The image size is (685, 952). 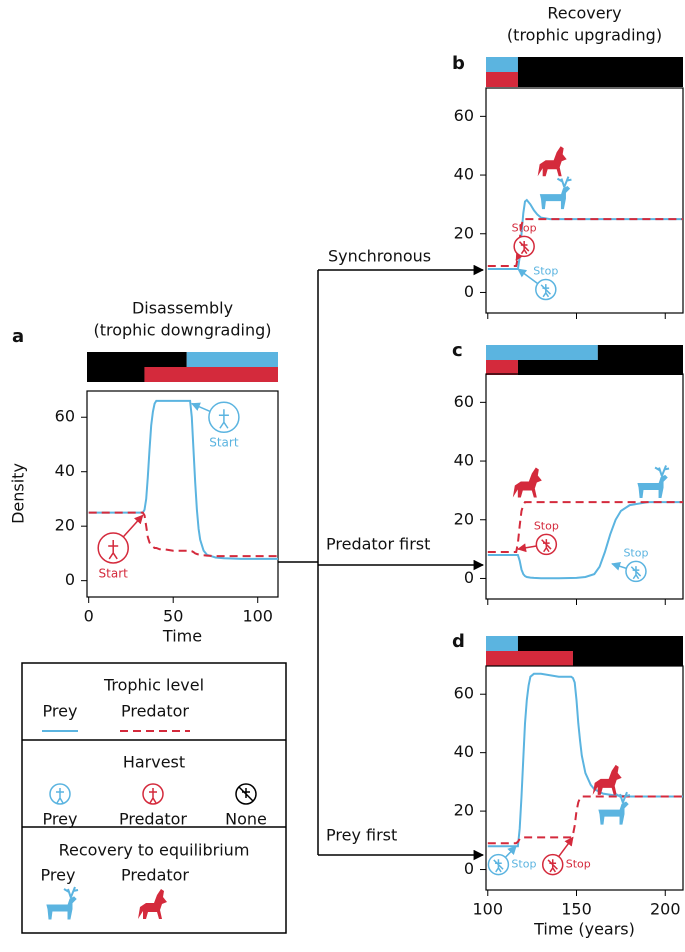 I want to click on panel-title: (trophic upgrading), so click(x=584, y=35).